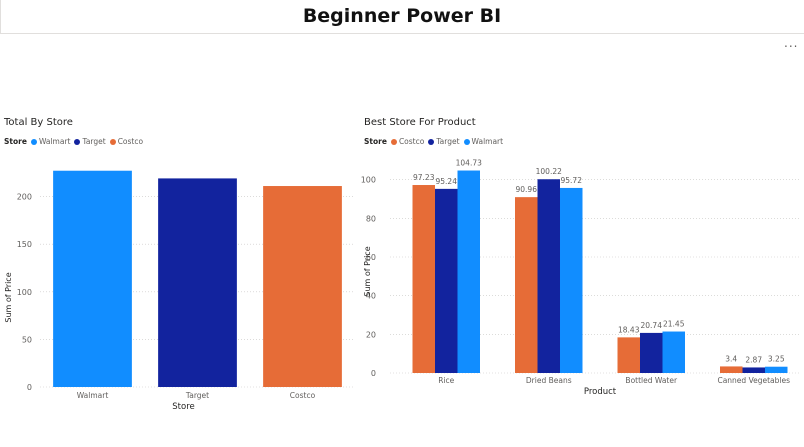 This screenshot has height=447, width=804. Describe the element at coordinates (303, 395) in the screenshot. I see `x-tick-label: Costco` at that location.